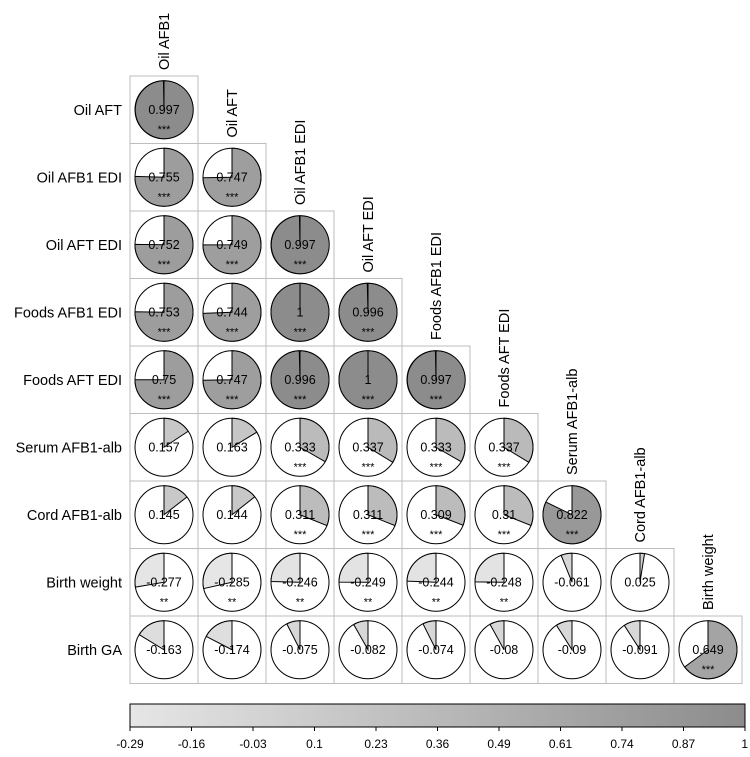 This screenshot has height=757, width=750. I want to click on correlation-value-label: -0.061, so click(571, 582).